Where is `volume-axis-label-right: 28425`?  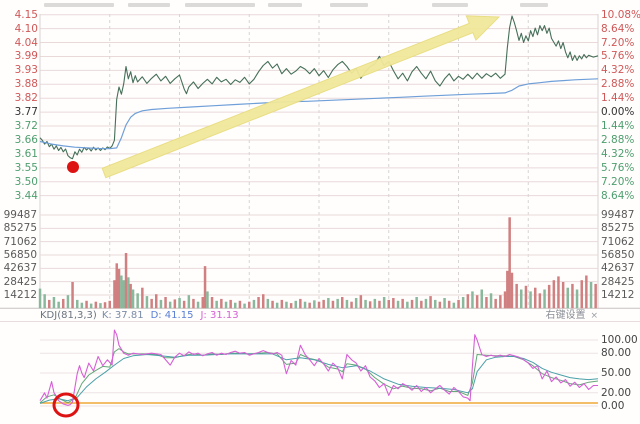 volume-axis-label-right: 28425 is located at coordinates (618, 281).